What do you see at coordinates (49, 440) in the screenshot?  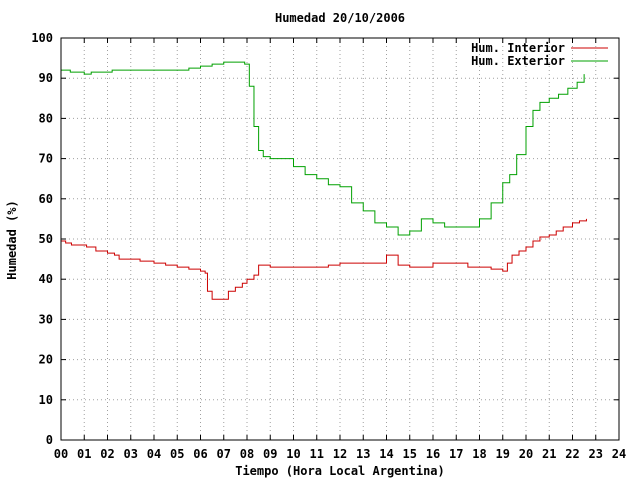 I see `y-tick-label: 0` at bounding box center [49, 440].